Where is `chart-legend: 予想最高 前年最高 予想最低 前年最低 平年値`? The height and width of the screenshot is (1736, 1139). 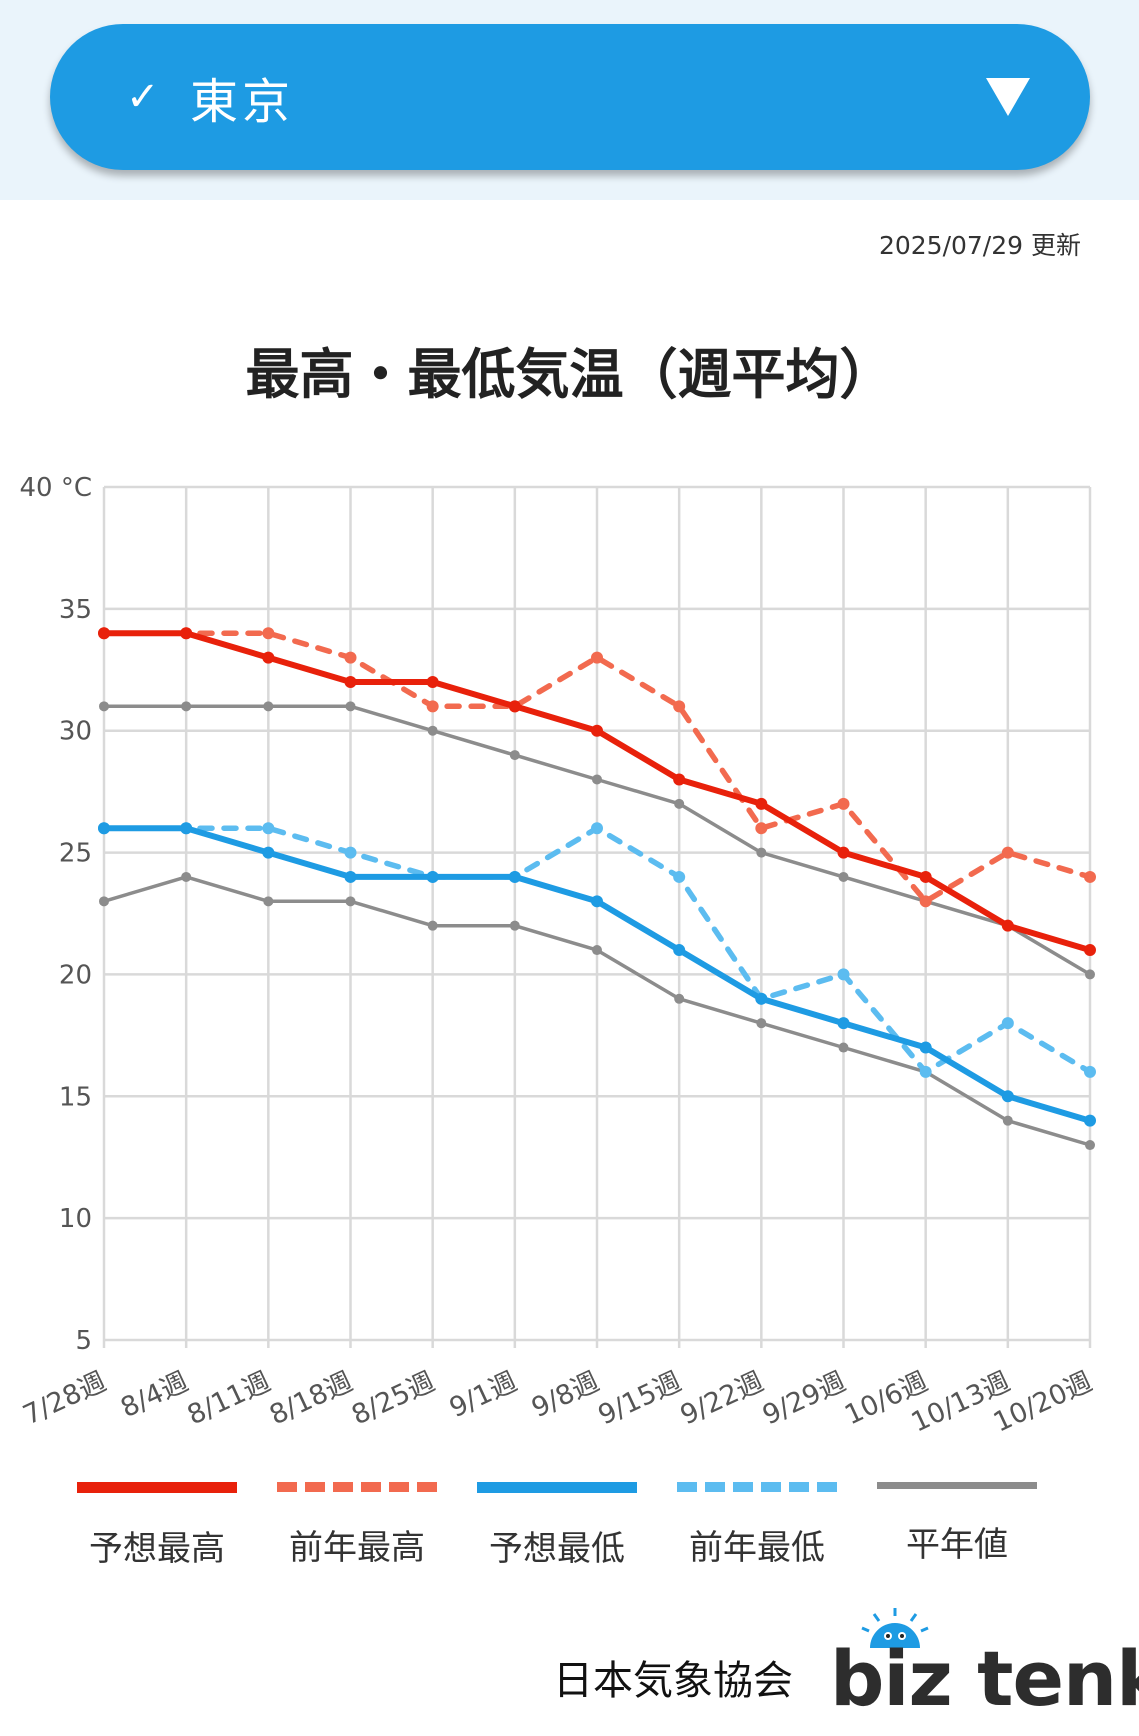 chart-legend: 予想最高 前年最高 予想最低 前年最低 平年値 is located at coordinates (569, 1520).